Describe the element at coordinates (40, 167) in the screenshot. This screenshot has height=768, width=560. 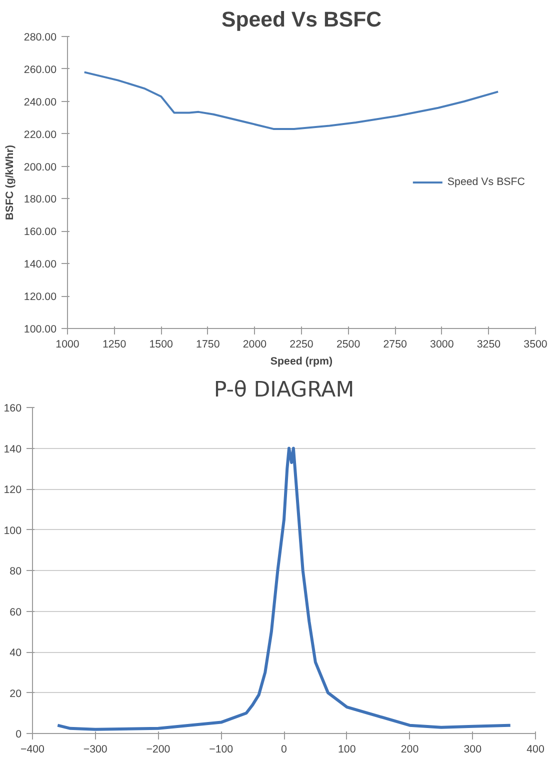
I see `y-tick-label: 200.00` at that location.